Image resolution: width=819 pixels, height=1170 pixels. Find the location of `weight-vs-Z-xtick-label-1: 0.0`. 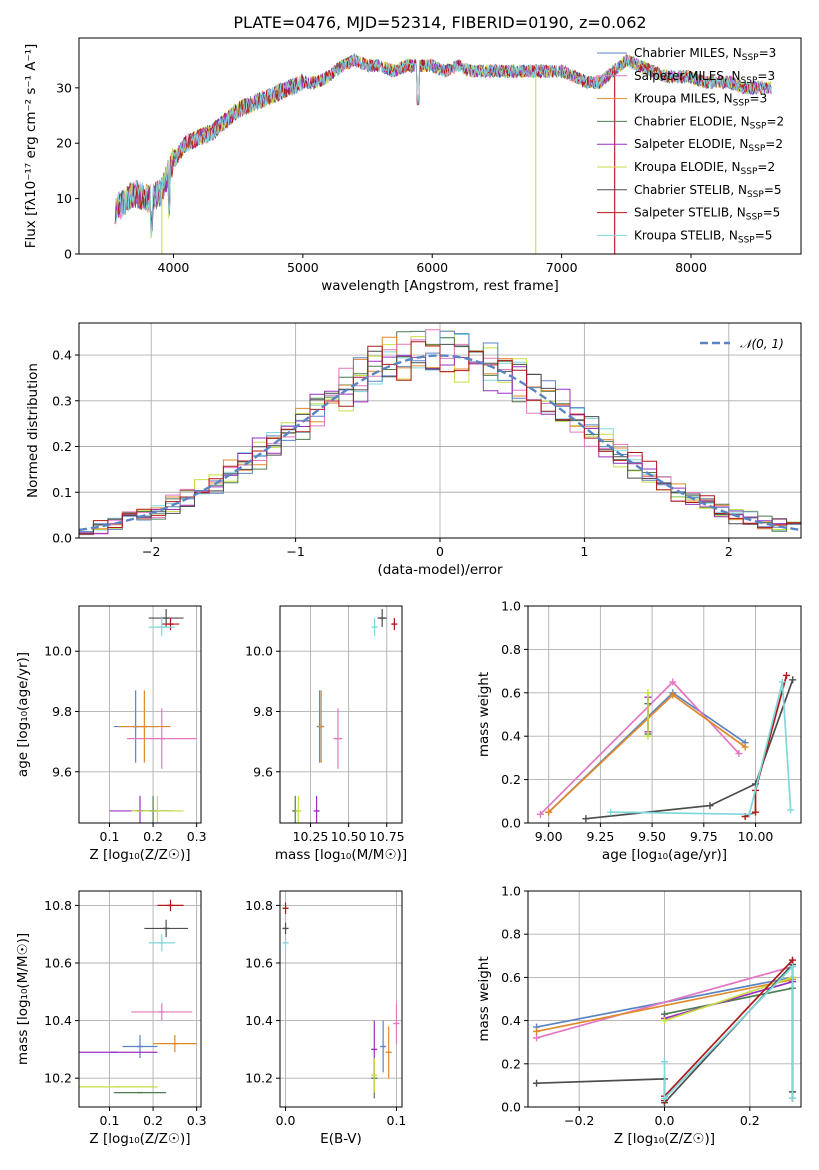

weight-vs-Z-xtick-label-1: 0.0 is located at coordinates (665, 1120).